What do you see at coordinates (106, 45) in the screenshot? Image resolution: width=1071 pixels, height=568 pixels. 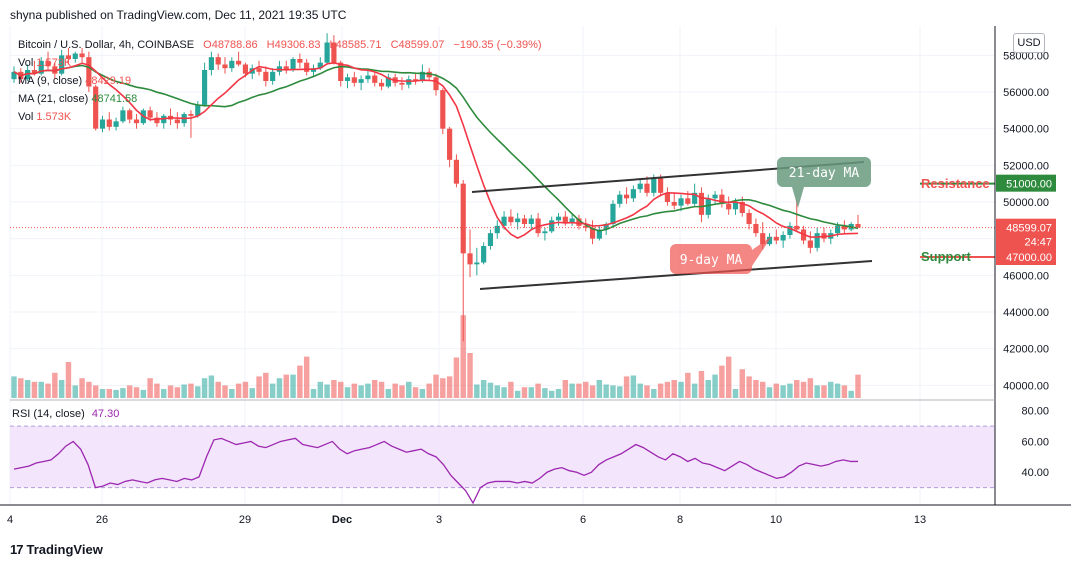 I see `symbol-title: Bitcoin / U.S. Dollar, 4h, COINBASE` at bounding box center [106, 45].